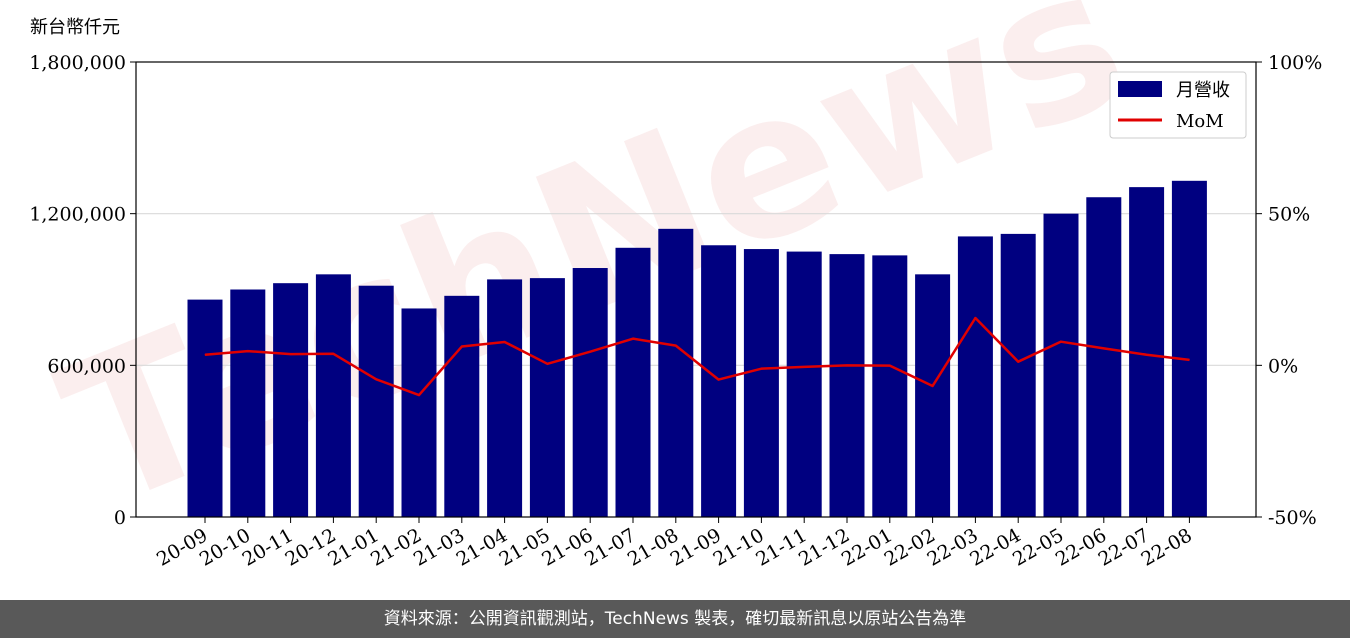  I want to click on source-footer: 資料來源：公開資訊觀測站，TechNews 製表，確切最新訊息以原站公告為準, so click(675, 619).